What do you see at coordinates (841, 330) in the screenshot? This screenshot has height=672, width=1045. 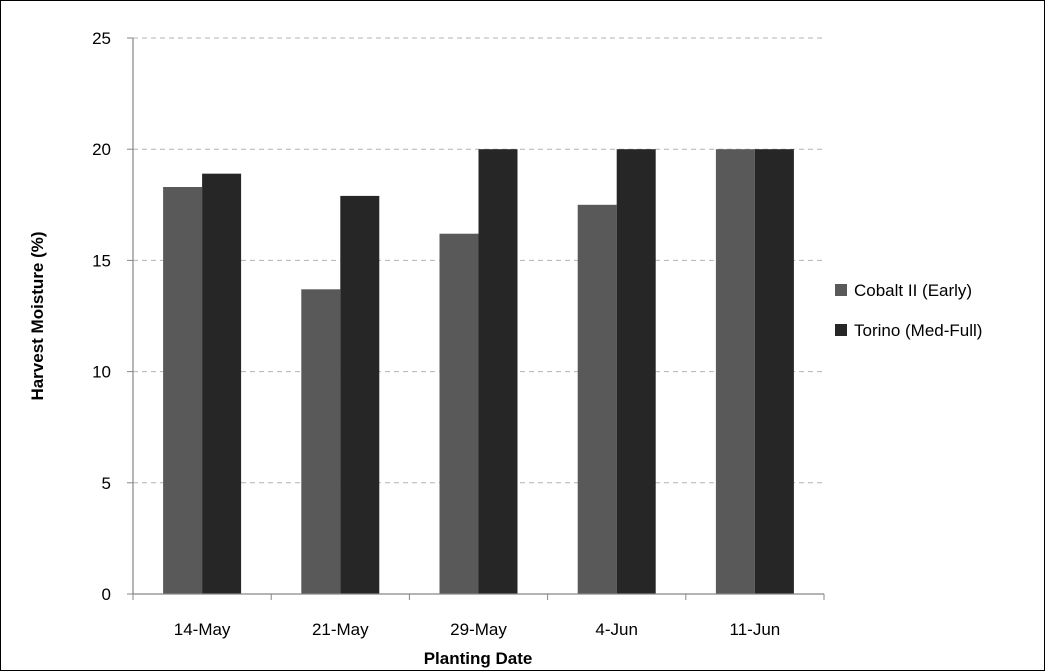 I see `legend-swatch-torino` at bounding box center [841, 330].